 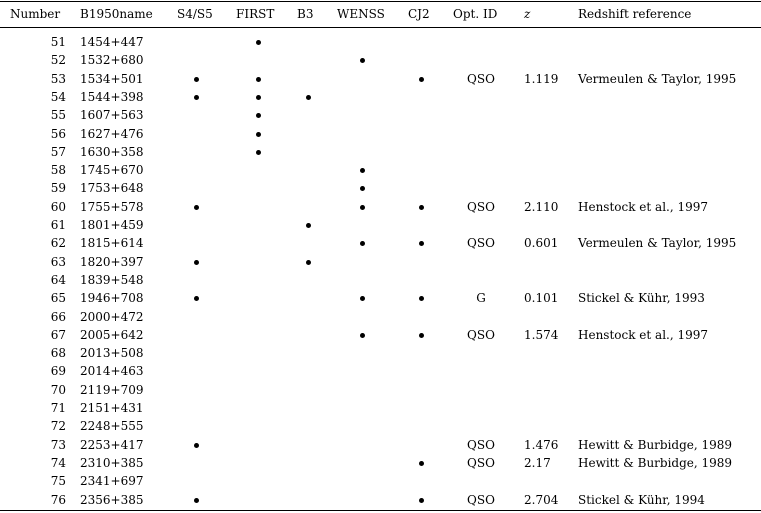 I want to click on row-number: 65, so click(x=58, y=298).